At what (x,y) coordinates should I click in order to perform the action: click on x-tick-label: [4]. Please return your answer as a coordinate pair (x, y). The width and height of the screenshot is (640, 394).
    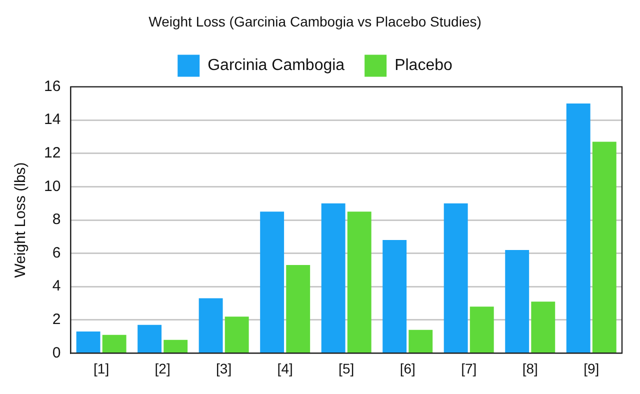
    Looking at the image, I should click on (285, 368).